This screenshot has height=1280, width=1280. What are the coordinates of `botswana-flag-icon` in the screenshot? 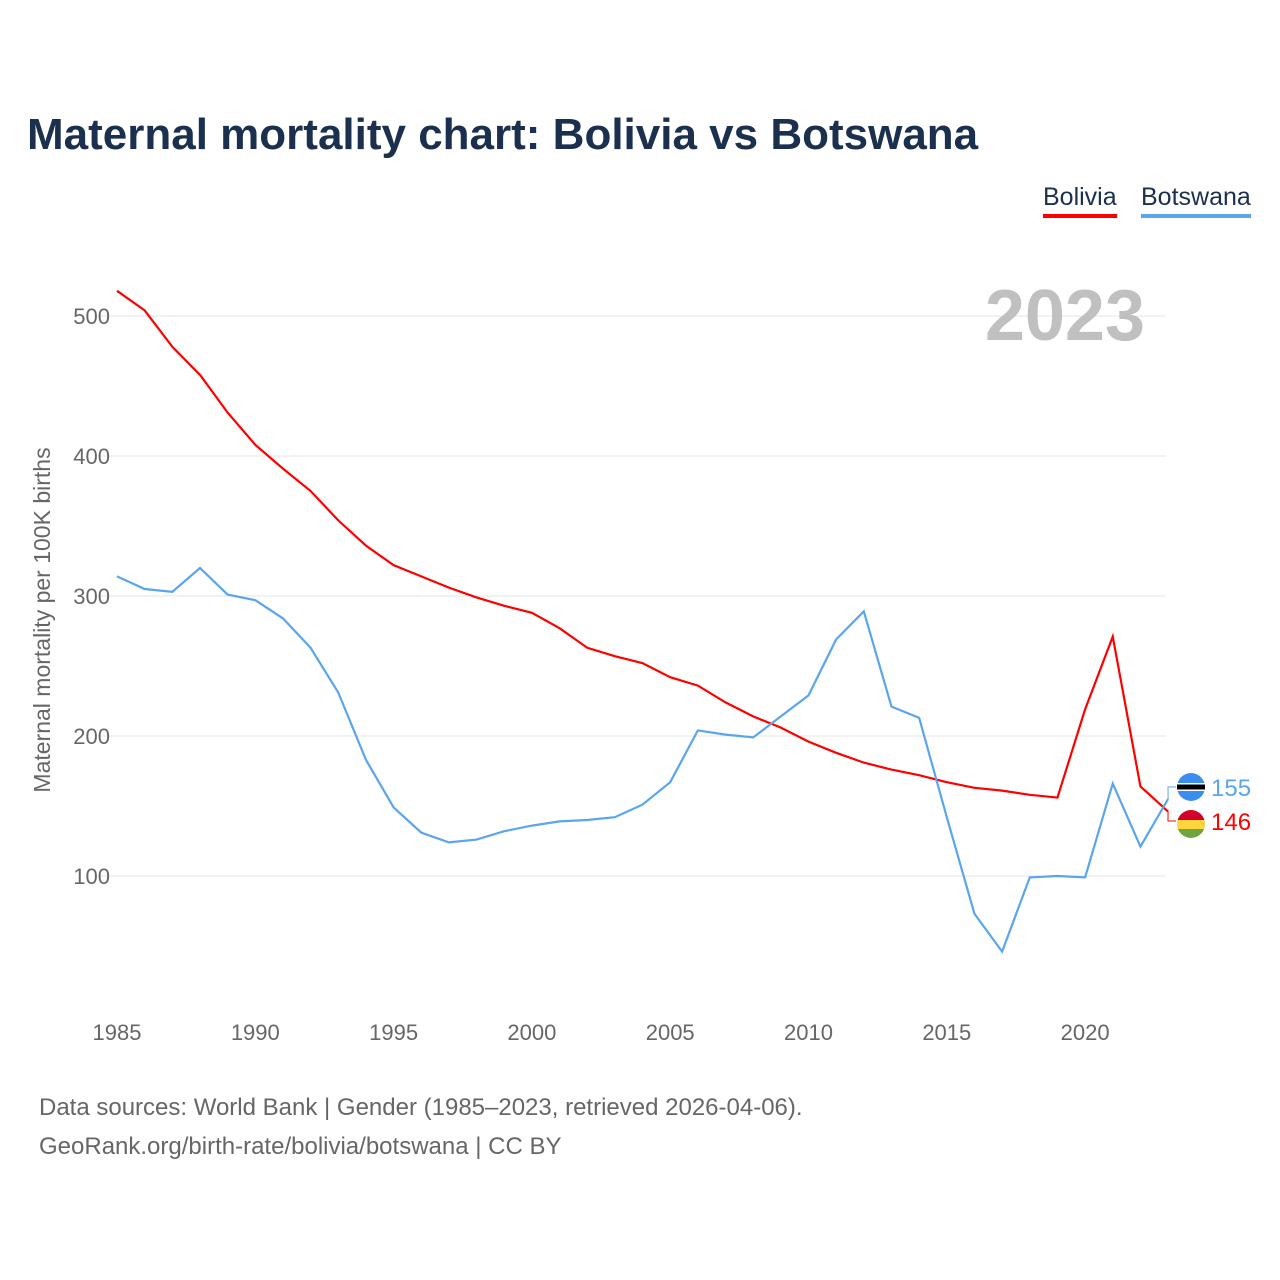 It's located at (1191, 787).